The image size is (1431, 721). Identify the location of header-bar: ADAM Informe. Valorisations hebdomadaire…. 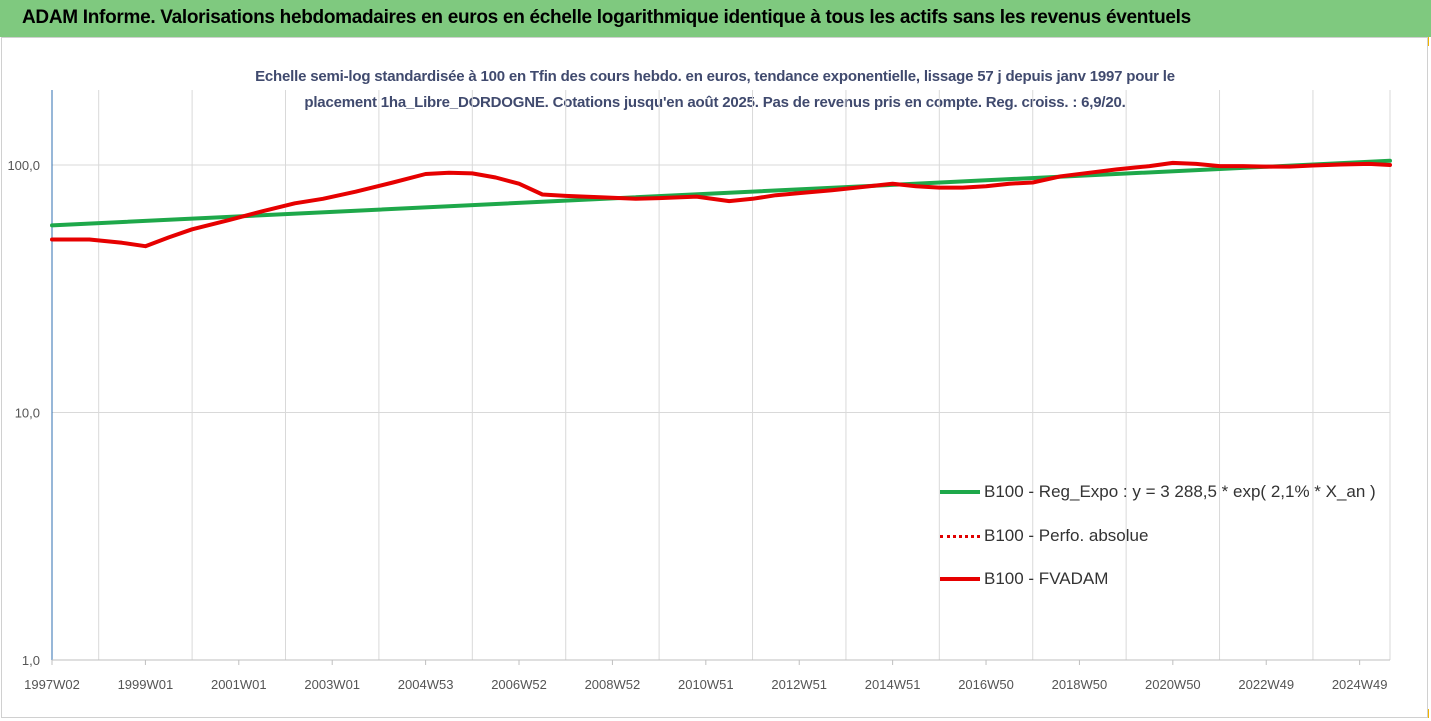
(715, 18).